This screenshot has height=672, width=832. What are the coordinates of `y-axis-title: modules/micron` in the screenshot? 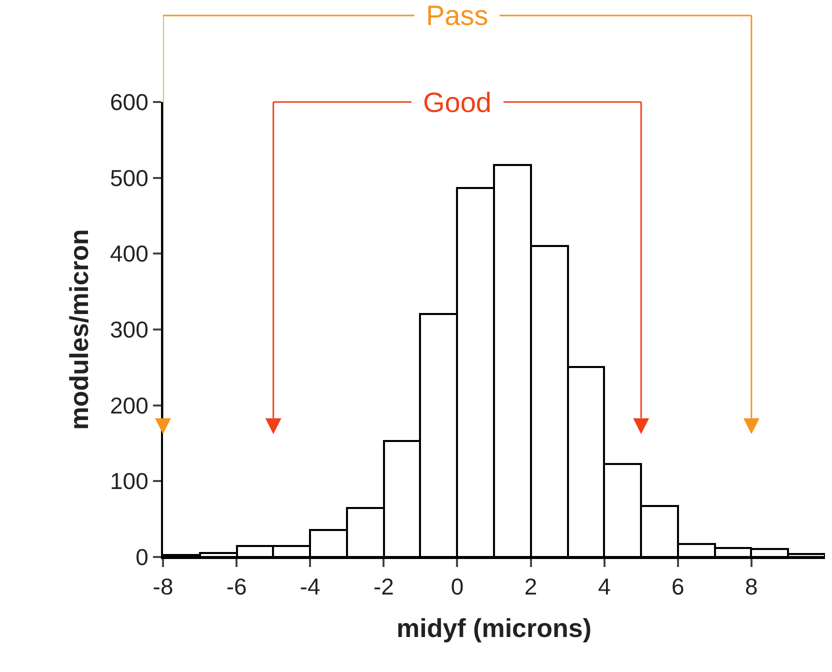 It's located at (79, 329).